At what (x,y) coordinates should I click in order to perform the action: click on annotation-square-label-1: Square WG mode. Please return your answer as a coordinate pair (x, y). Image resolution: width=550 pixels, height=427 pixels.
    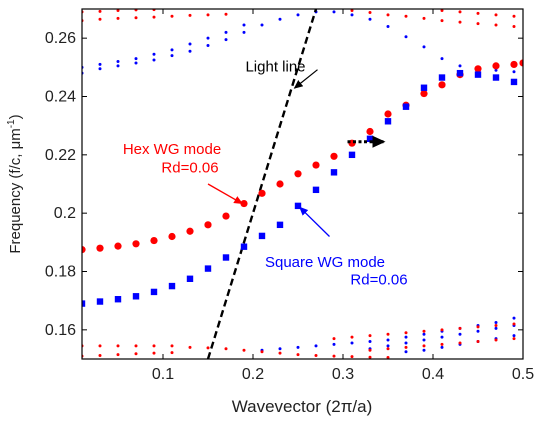
    Looking at the image, I should click on (325, 262).